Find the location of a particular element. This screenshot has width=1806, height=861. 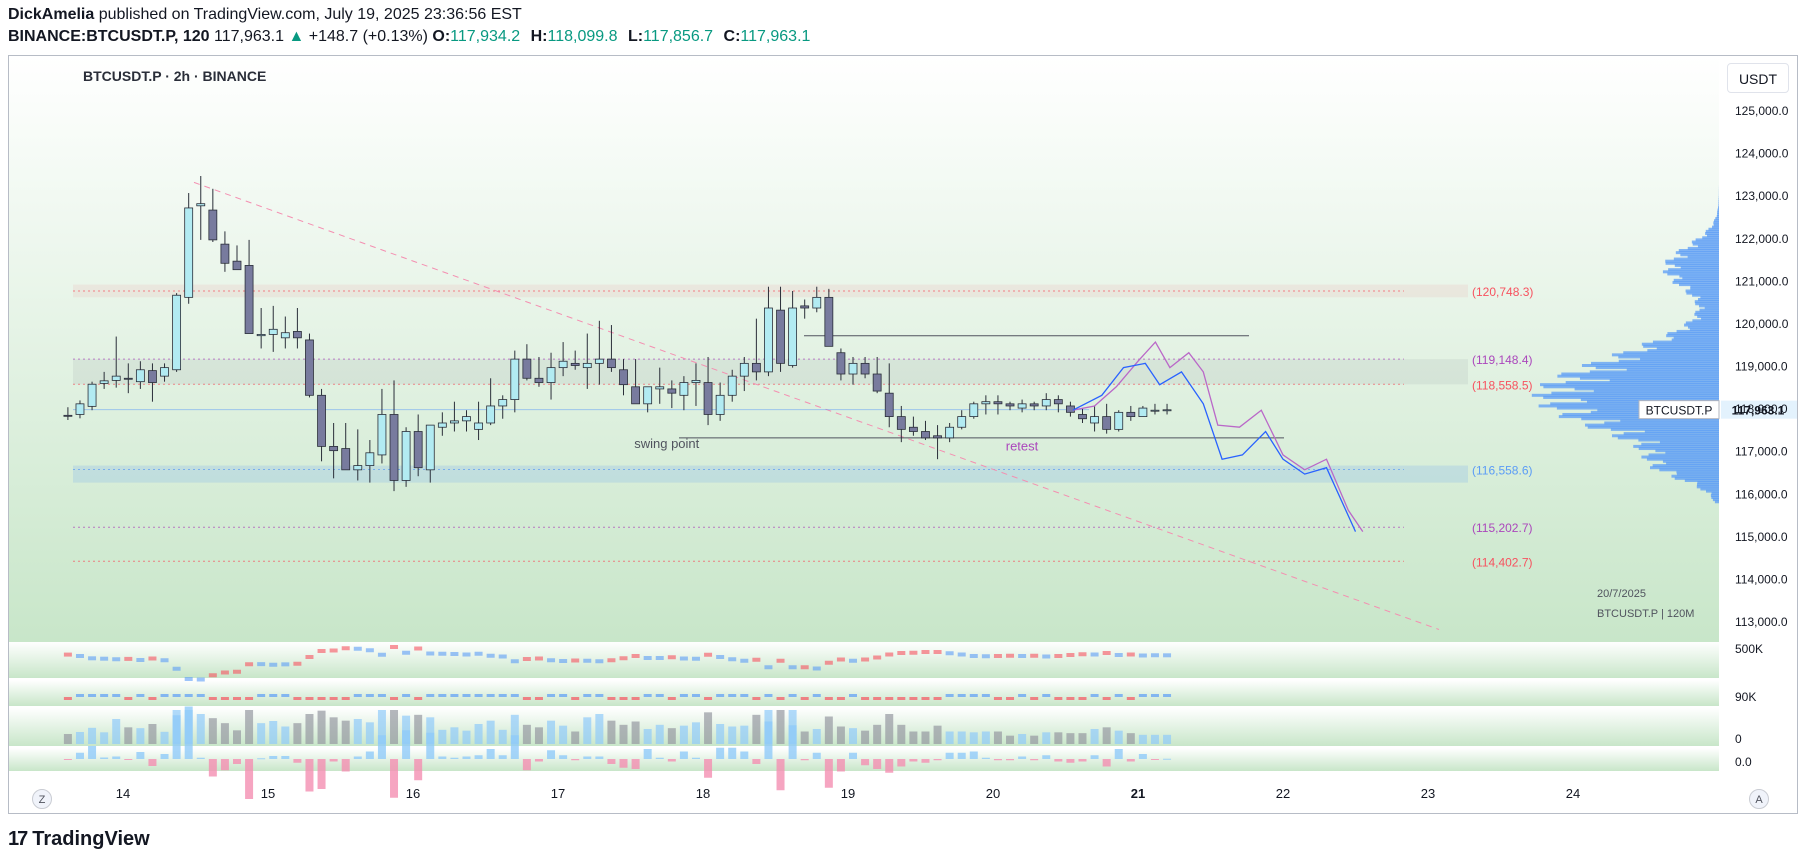

price-tick-label: 116,000.0 is located at coordinates (1761, 494).